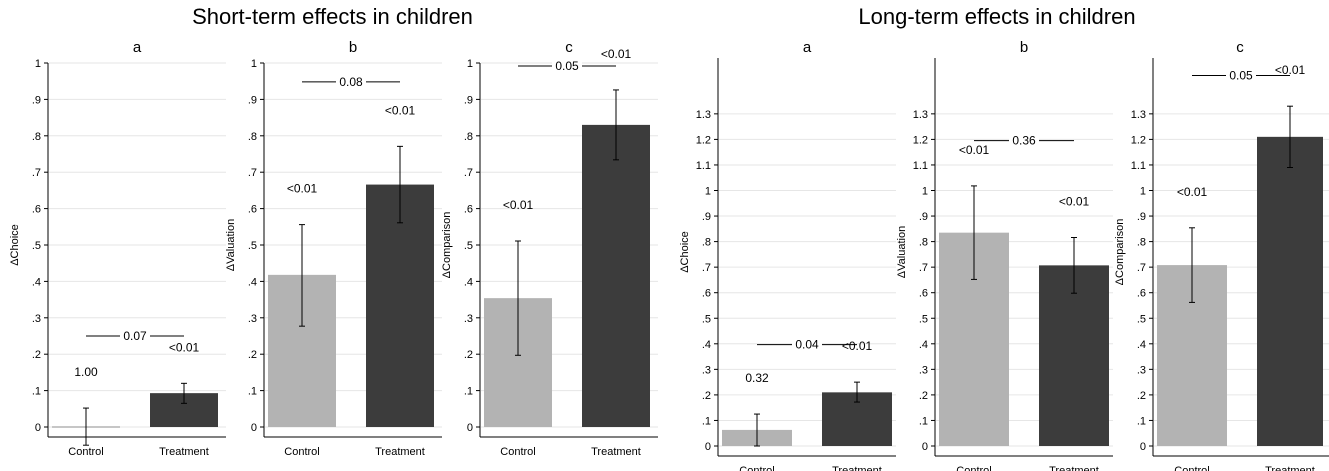 This screenshot has width=1329, height=471. What do you see at coordinates (1141, 370) in the screenshot?
I see `panel-long-c-ytick-label: .3` at bounding box center [1141, 370].